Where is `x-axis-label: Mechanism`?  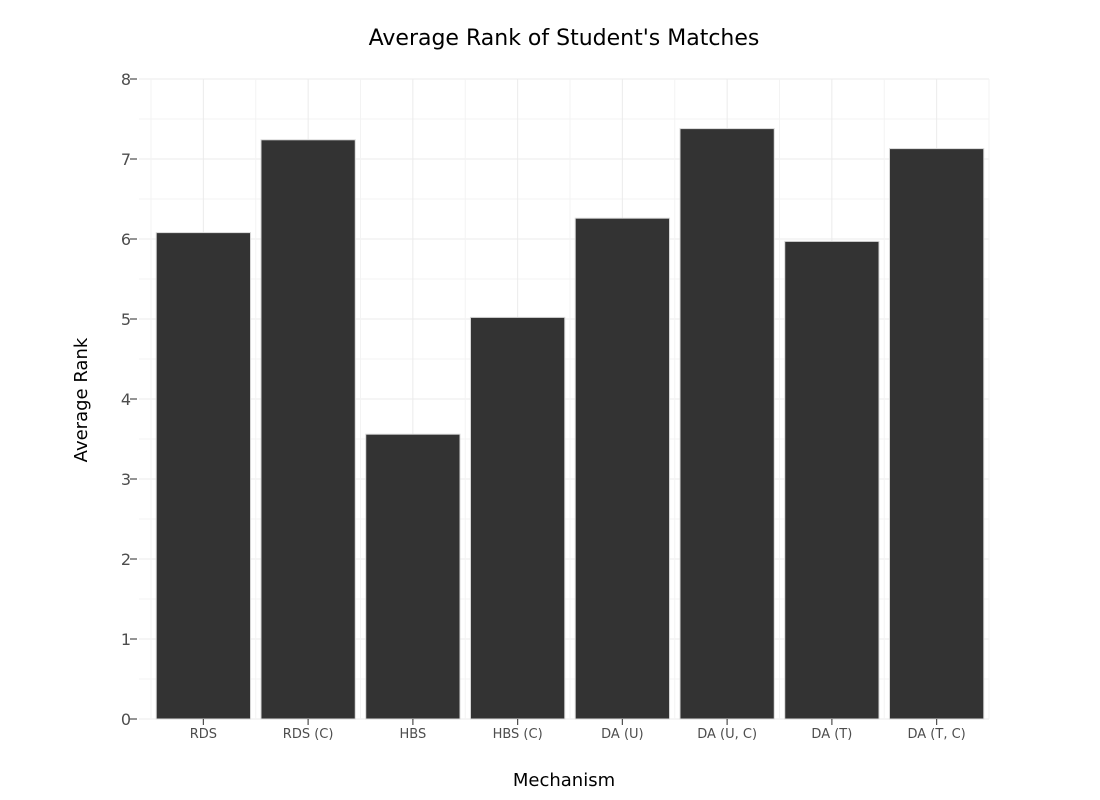
x-axis-label: Mechanism is located at coordinates (564, 780).